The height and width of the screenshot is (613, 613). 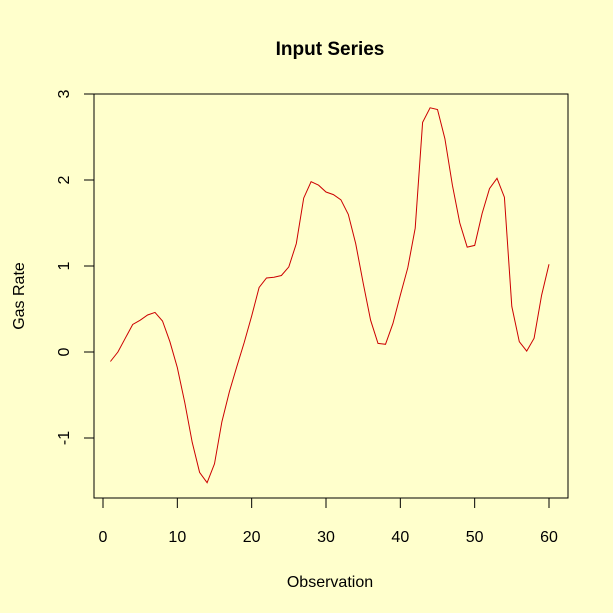 What do you see at coordinates (64, 438) in the screenshot?
I see `y-tick-label: -1` at bounding box center [64, 438].